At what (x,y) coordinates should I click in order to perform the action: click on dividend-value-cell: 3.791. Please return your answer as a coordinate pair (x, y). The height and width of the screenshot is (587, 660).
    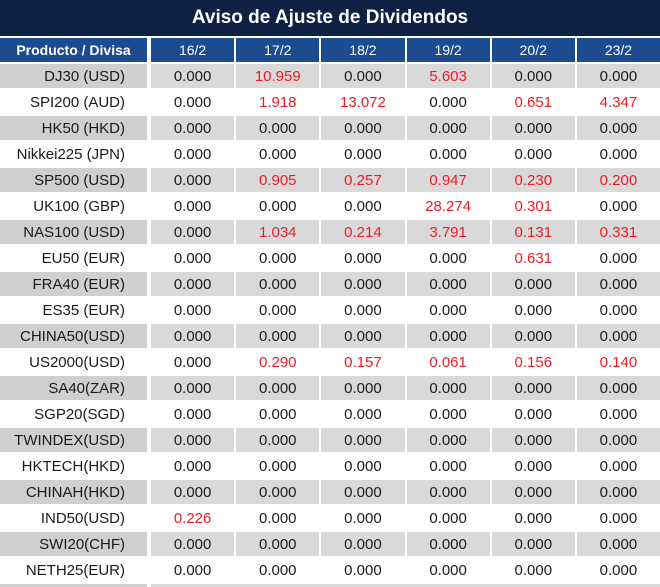
    Looking at the image, I should click on (447, 232).